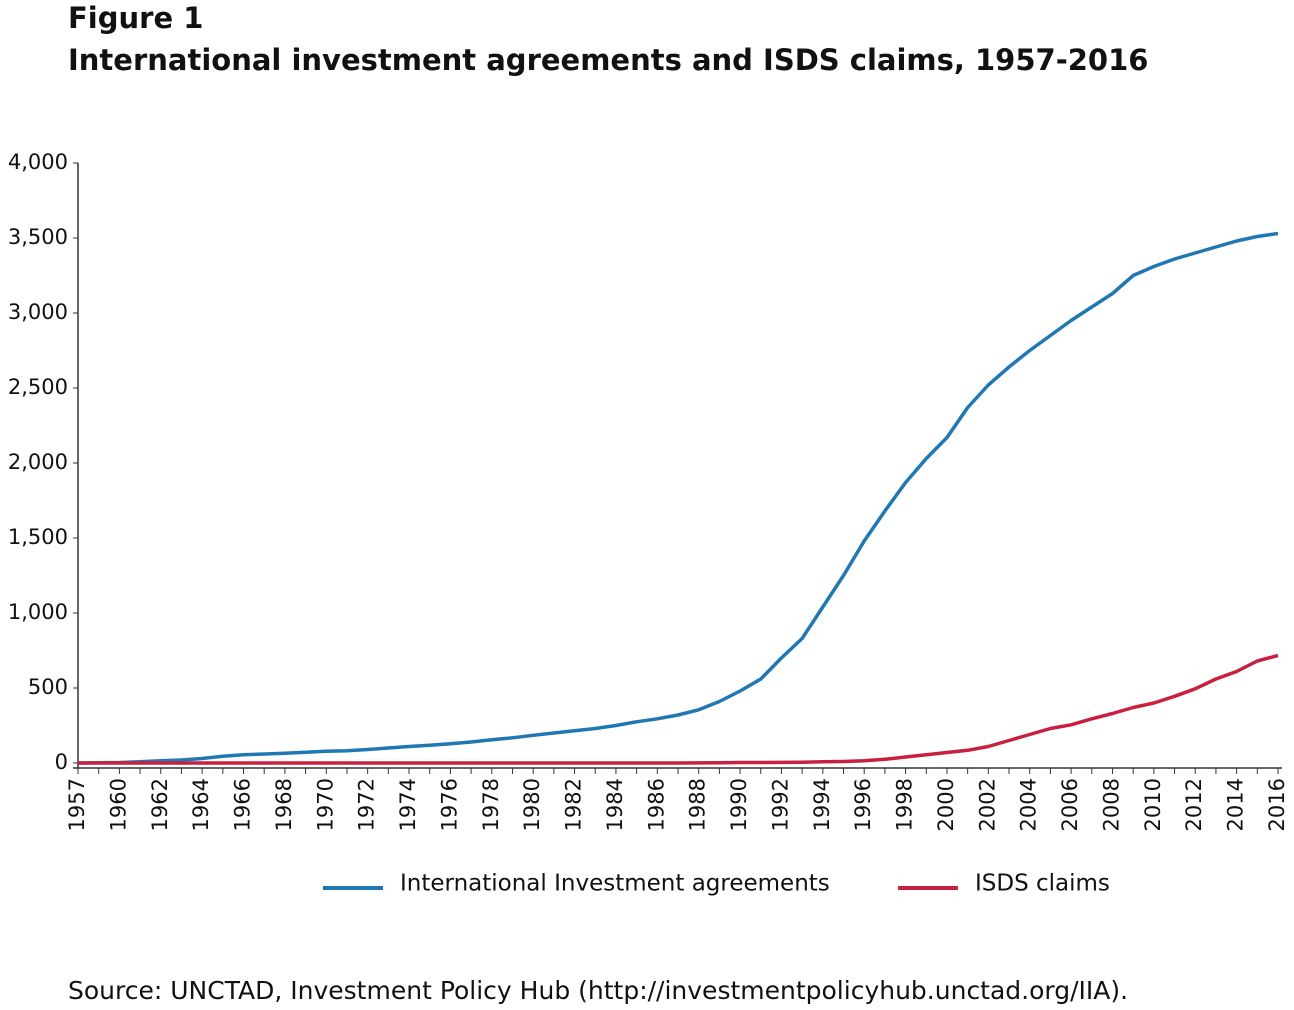 The image size is (1294, 1010). What do you see at coordinates (135, 18) in the screenshot?
I see `chart-title: Figure 1` at bounding box center [135, 18].